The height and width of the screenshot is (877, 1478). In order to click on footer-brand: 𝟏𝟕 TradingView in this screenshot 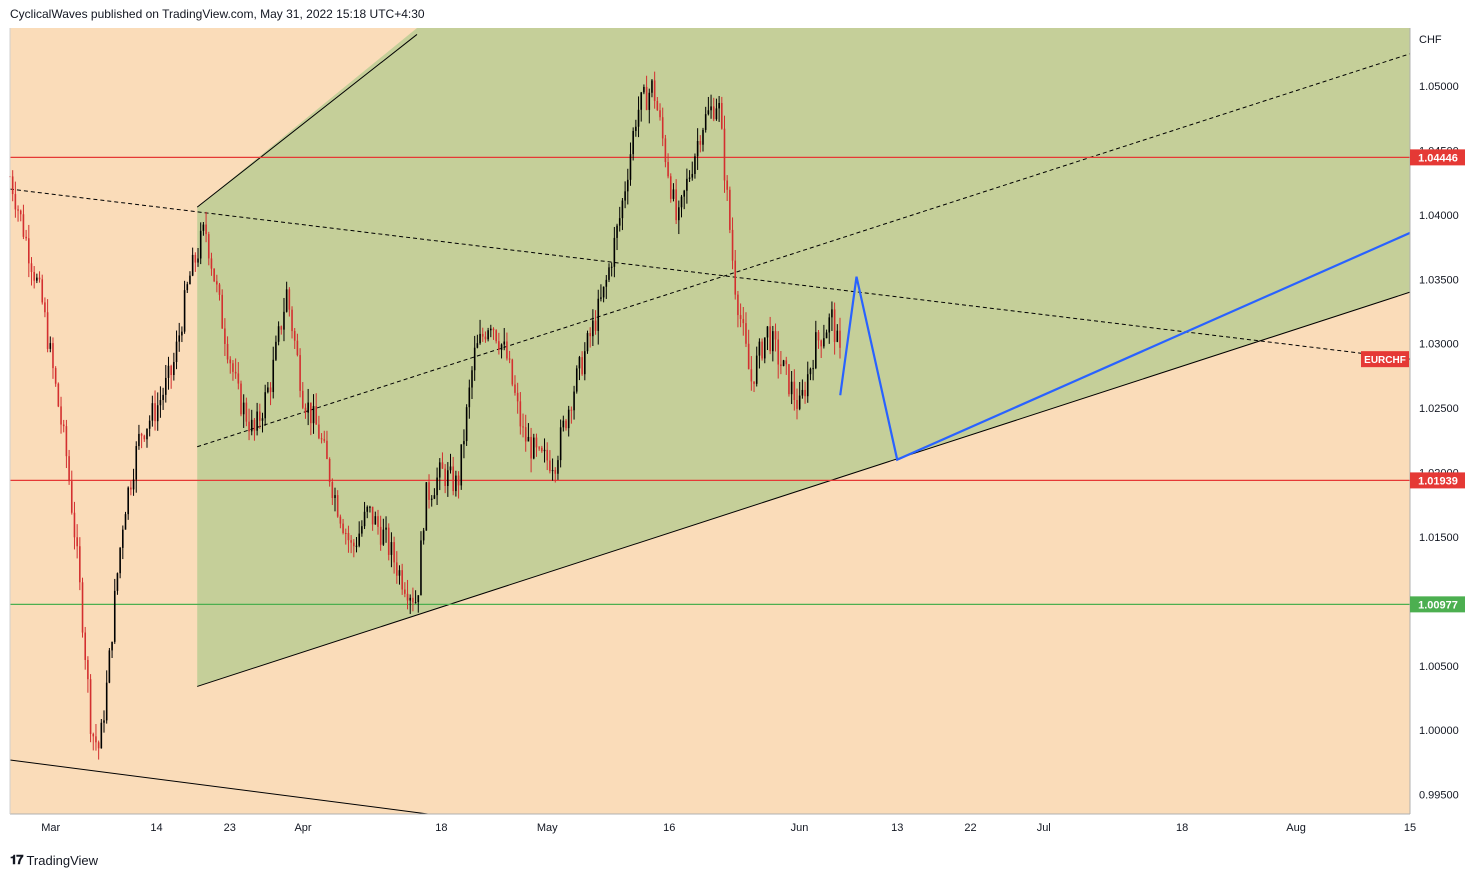, I will do `click(54, 860)`.